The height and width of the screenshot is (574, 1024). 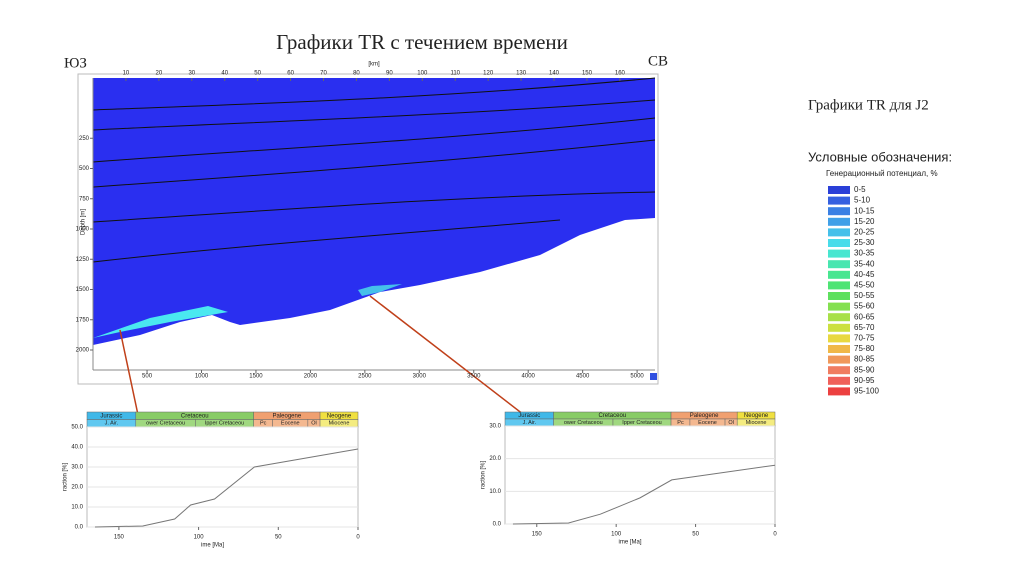 I want to click on top-tick-label: 100, so click(x=422, y=74).